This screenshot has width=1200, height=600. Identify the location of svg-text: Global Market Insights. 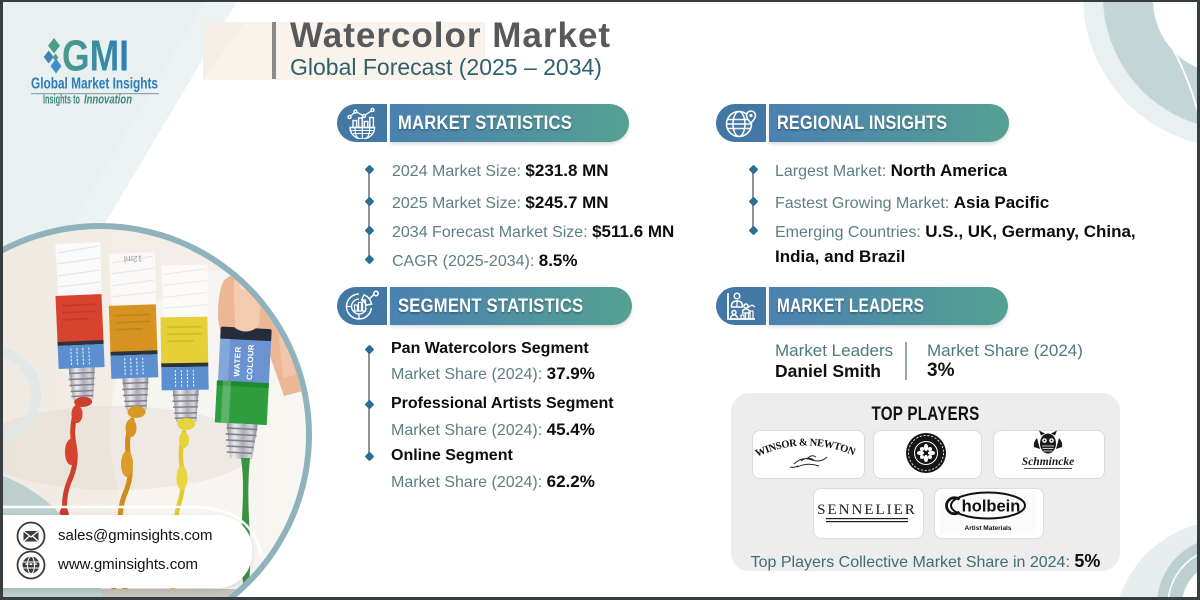
(94, 84).